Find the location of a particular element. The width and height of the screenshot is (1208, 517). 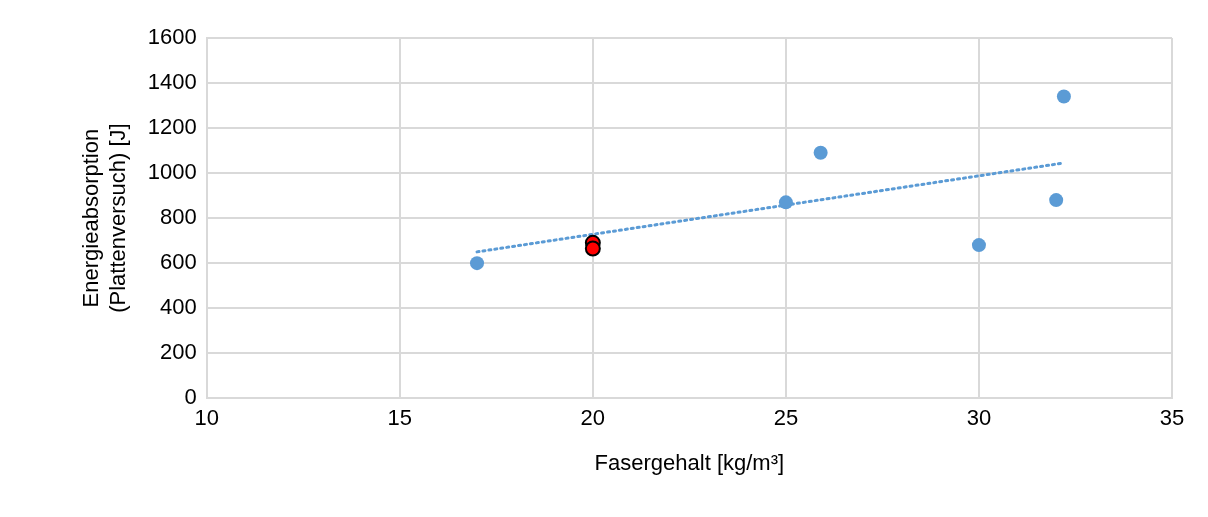

x-tick-label: 30 is located at coordinates (979, 418).